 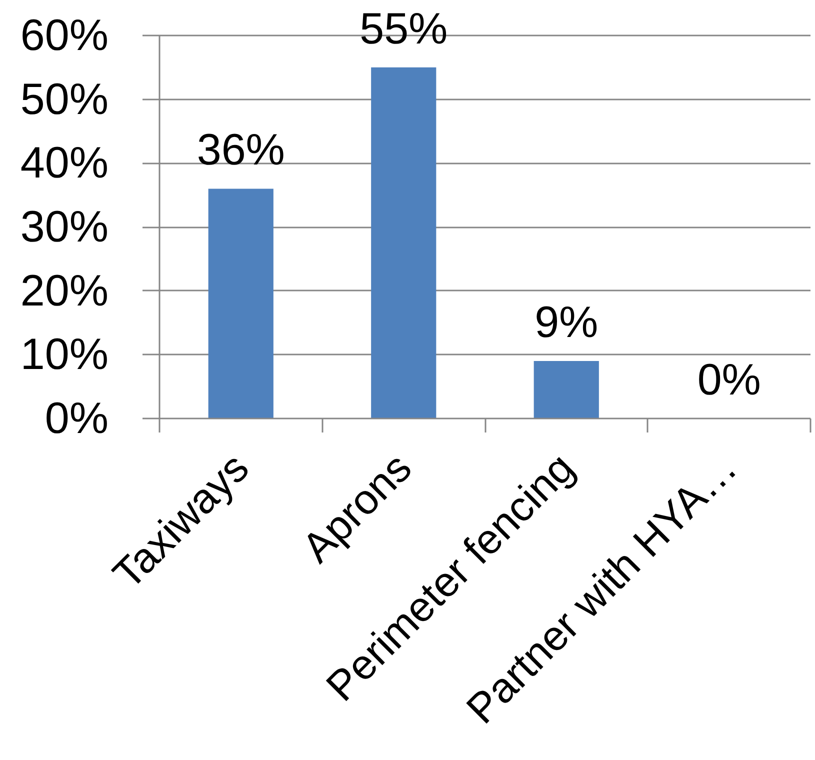 I want to click on y-tick-label: 10%, so click(x=64, y=355).